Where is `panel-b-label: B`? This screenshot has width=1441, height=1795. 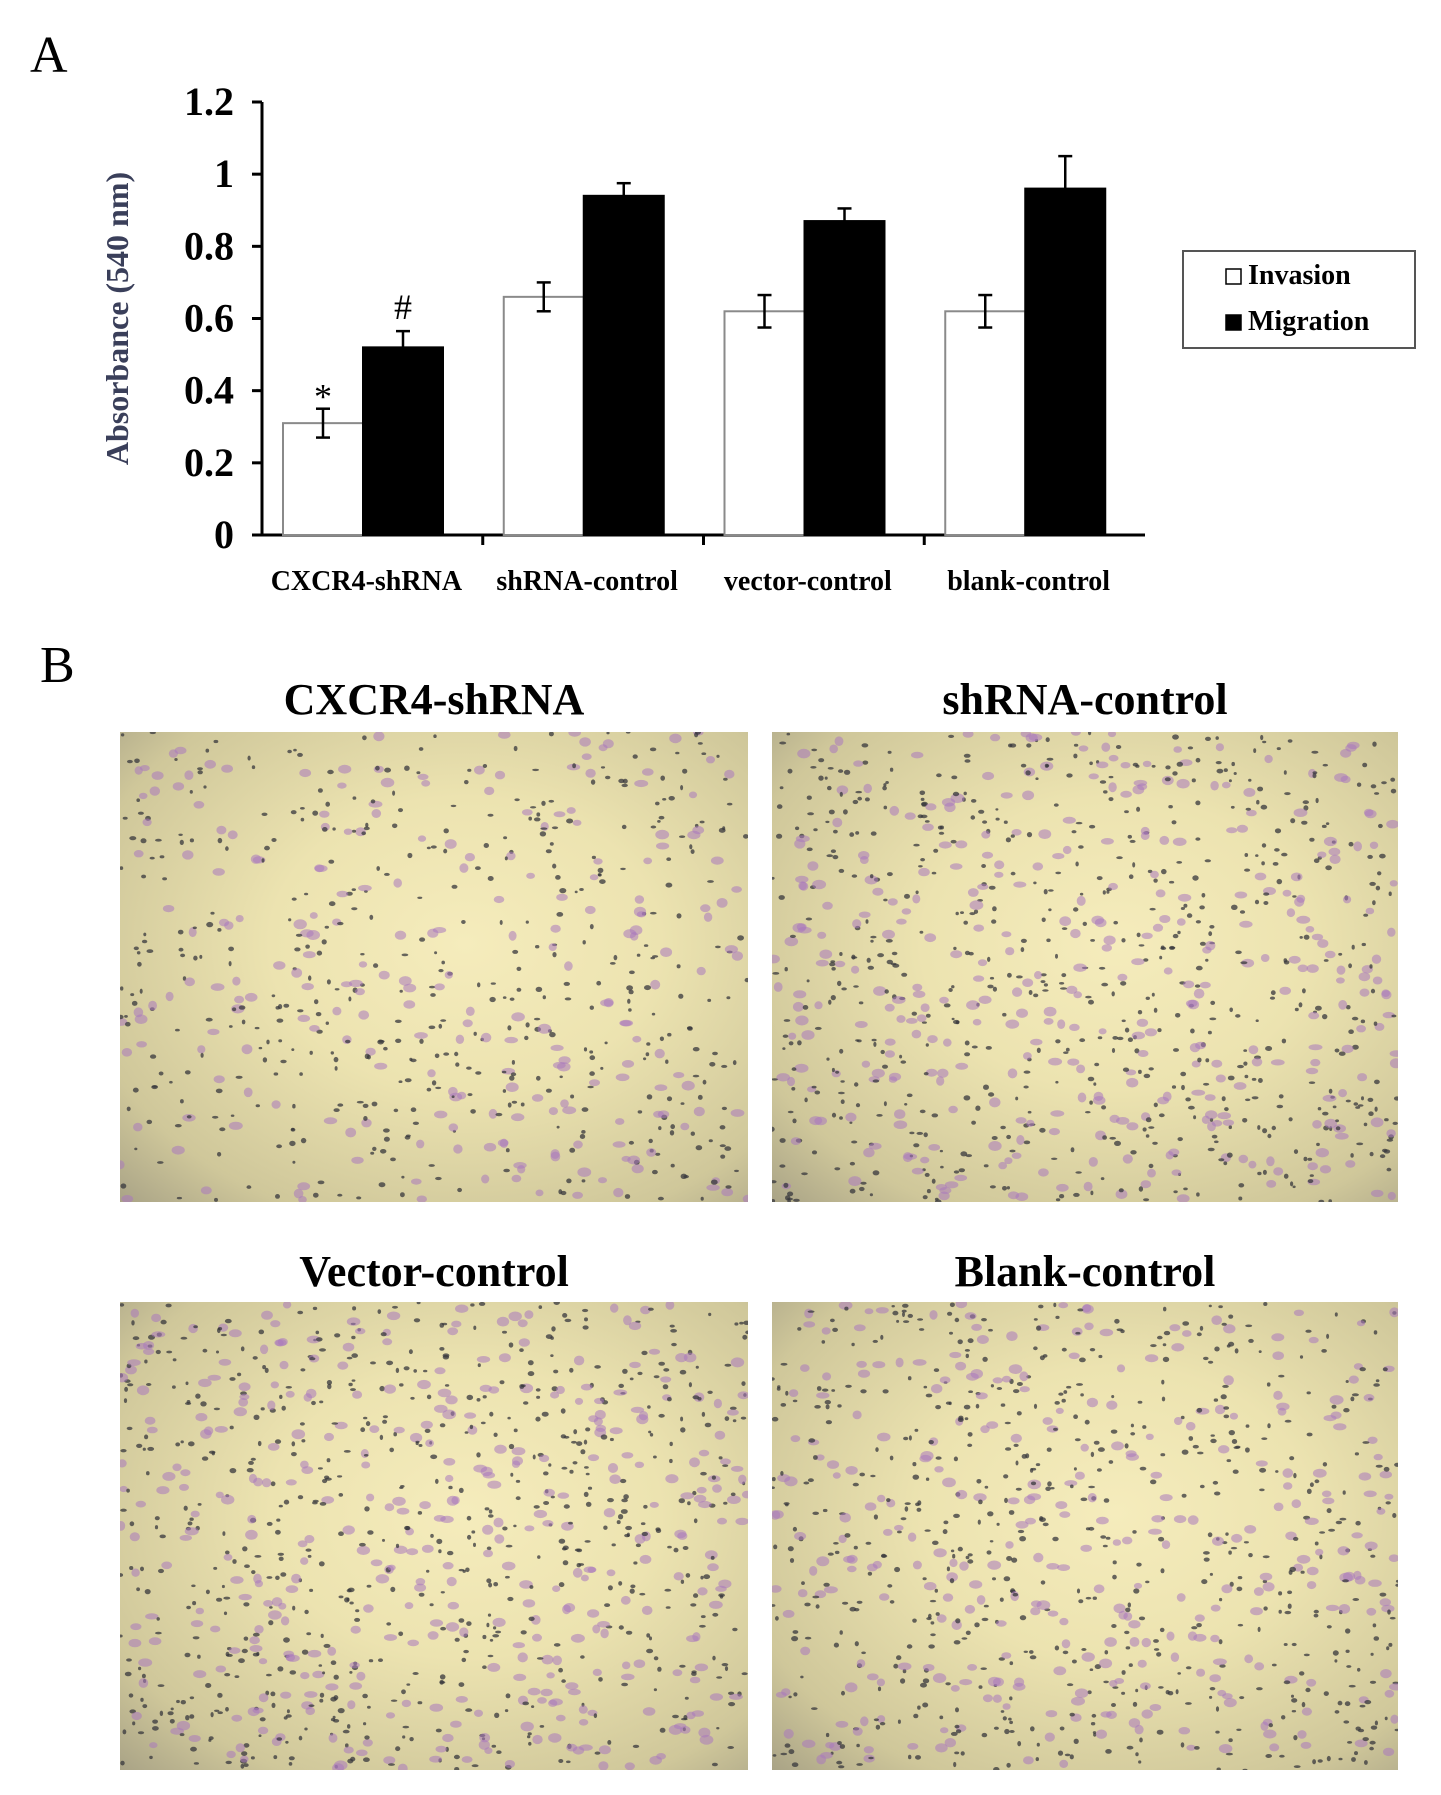 panel-b-label: B is located at coordinates (57, 665).